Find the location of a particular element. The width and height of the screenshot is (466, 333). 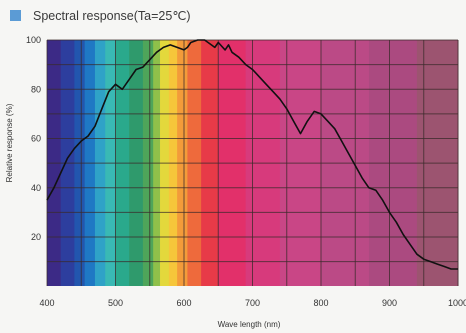

x-tick-500: 500 is located at coordinates (115, 303).